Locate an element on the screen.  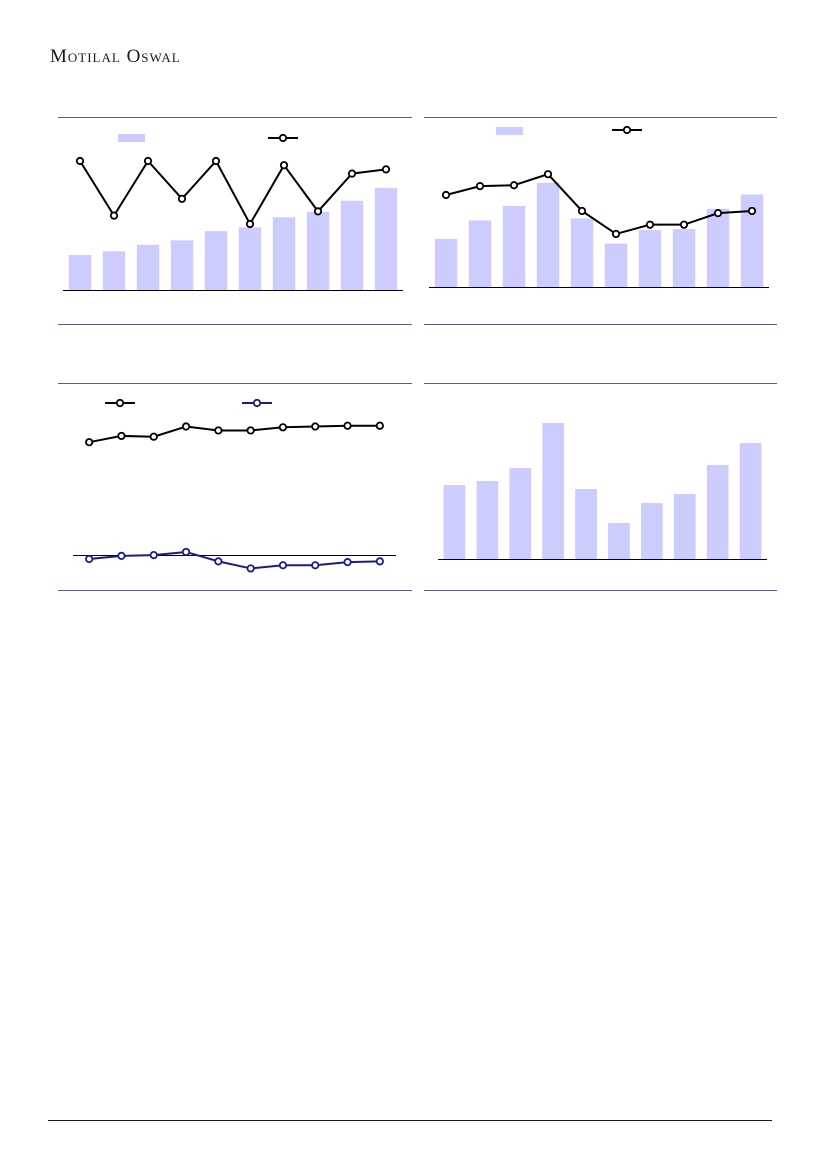
chart-4-bottom-rule is located at coordinates (600, 590).